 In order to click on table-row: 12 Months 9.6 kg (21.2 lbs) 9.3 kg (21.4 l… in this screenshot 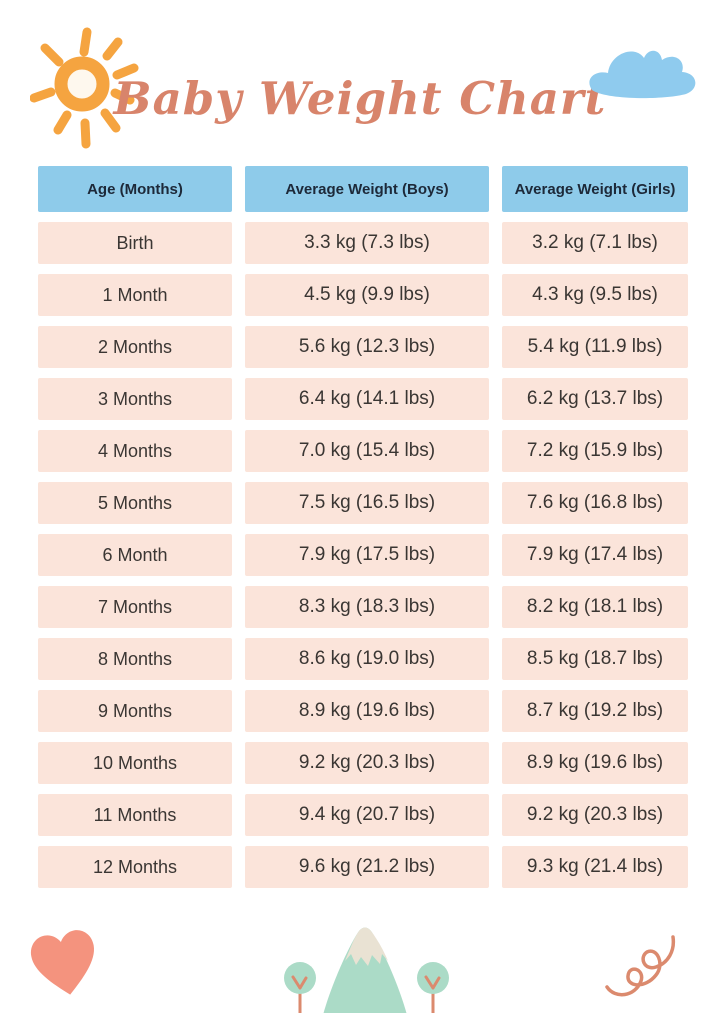, I will do `click(363, 867)`.